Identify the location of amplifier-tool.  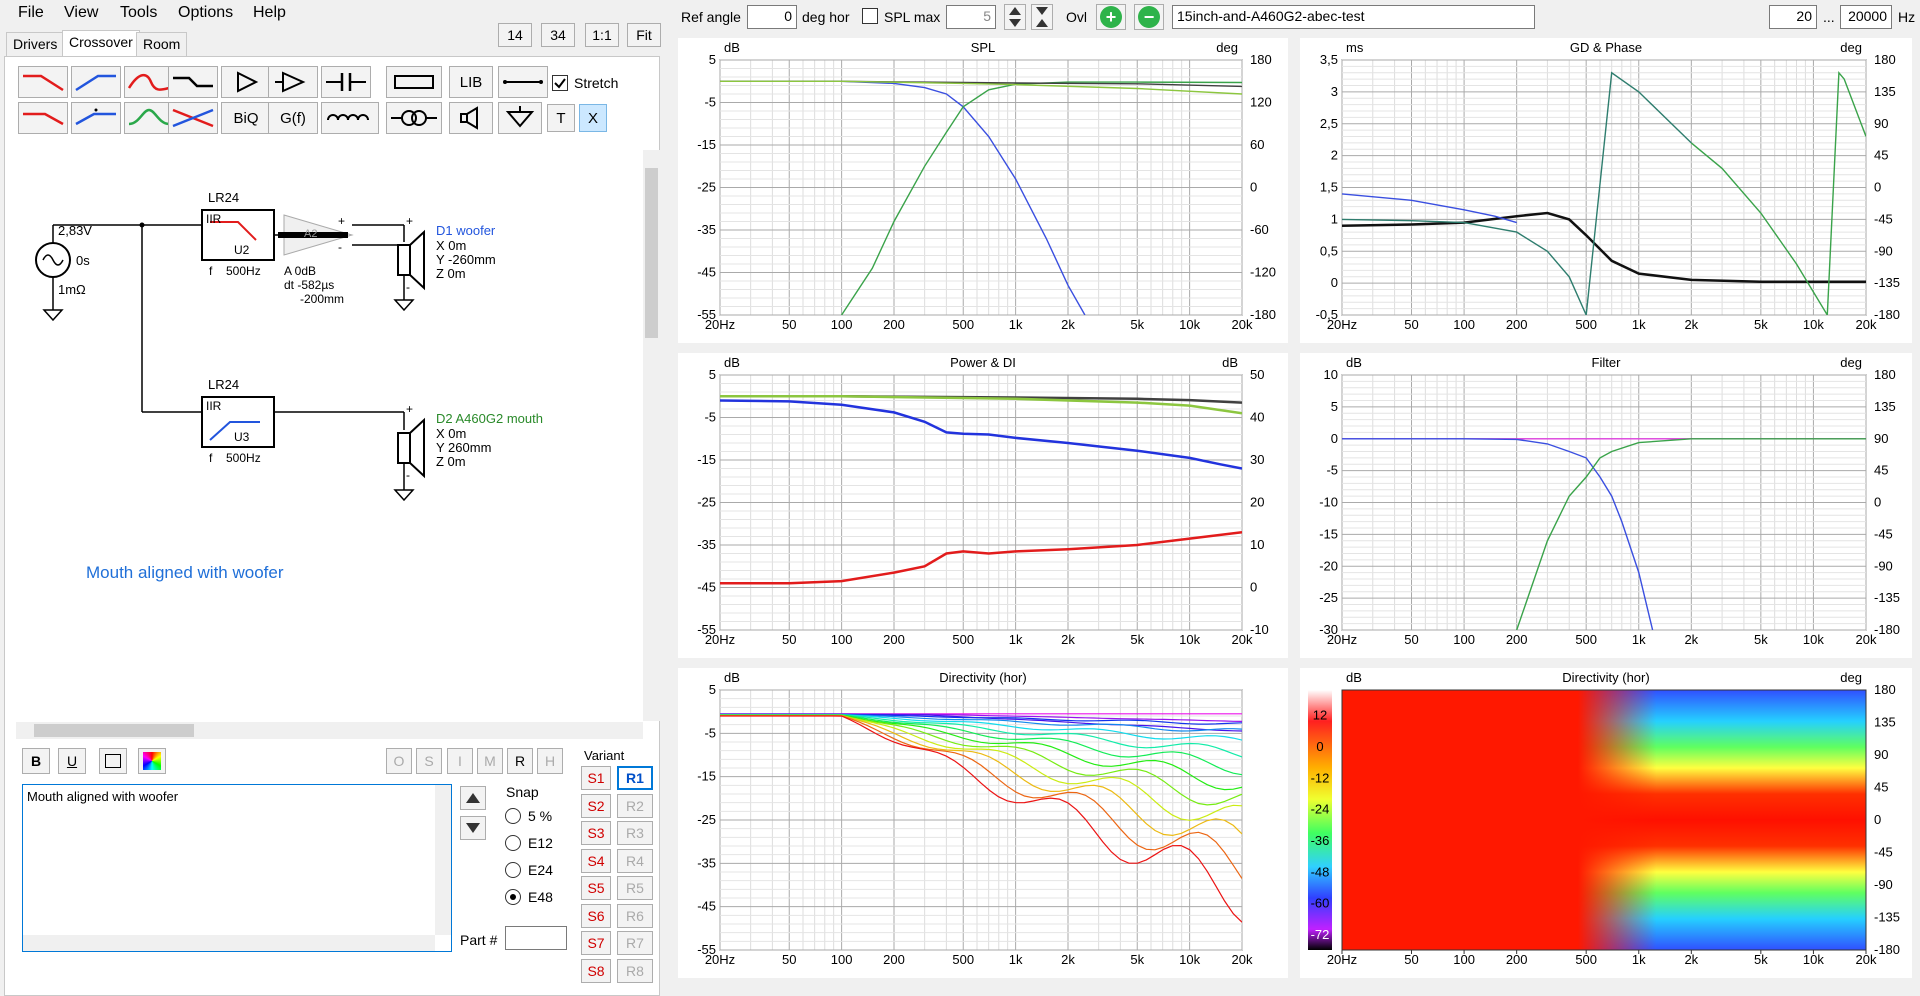
(293, 82).